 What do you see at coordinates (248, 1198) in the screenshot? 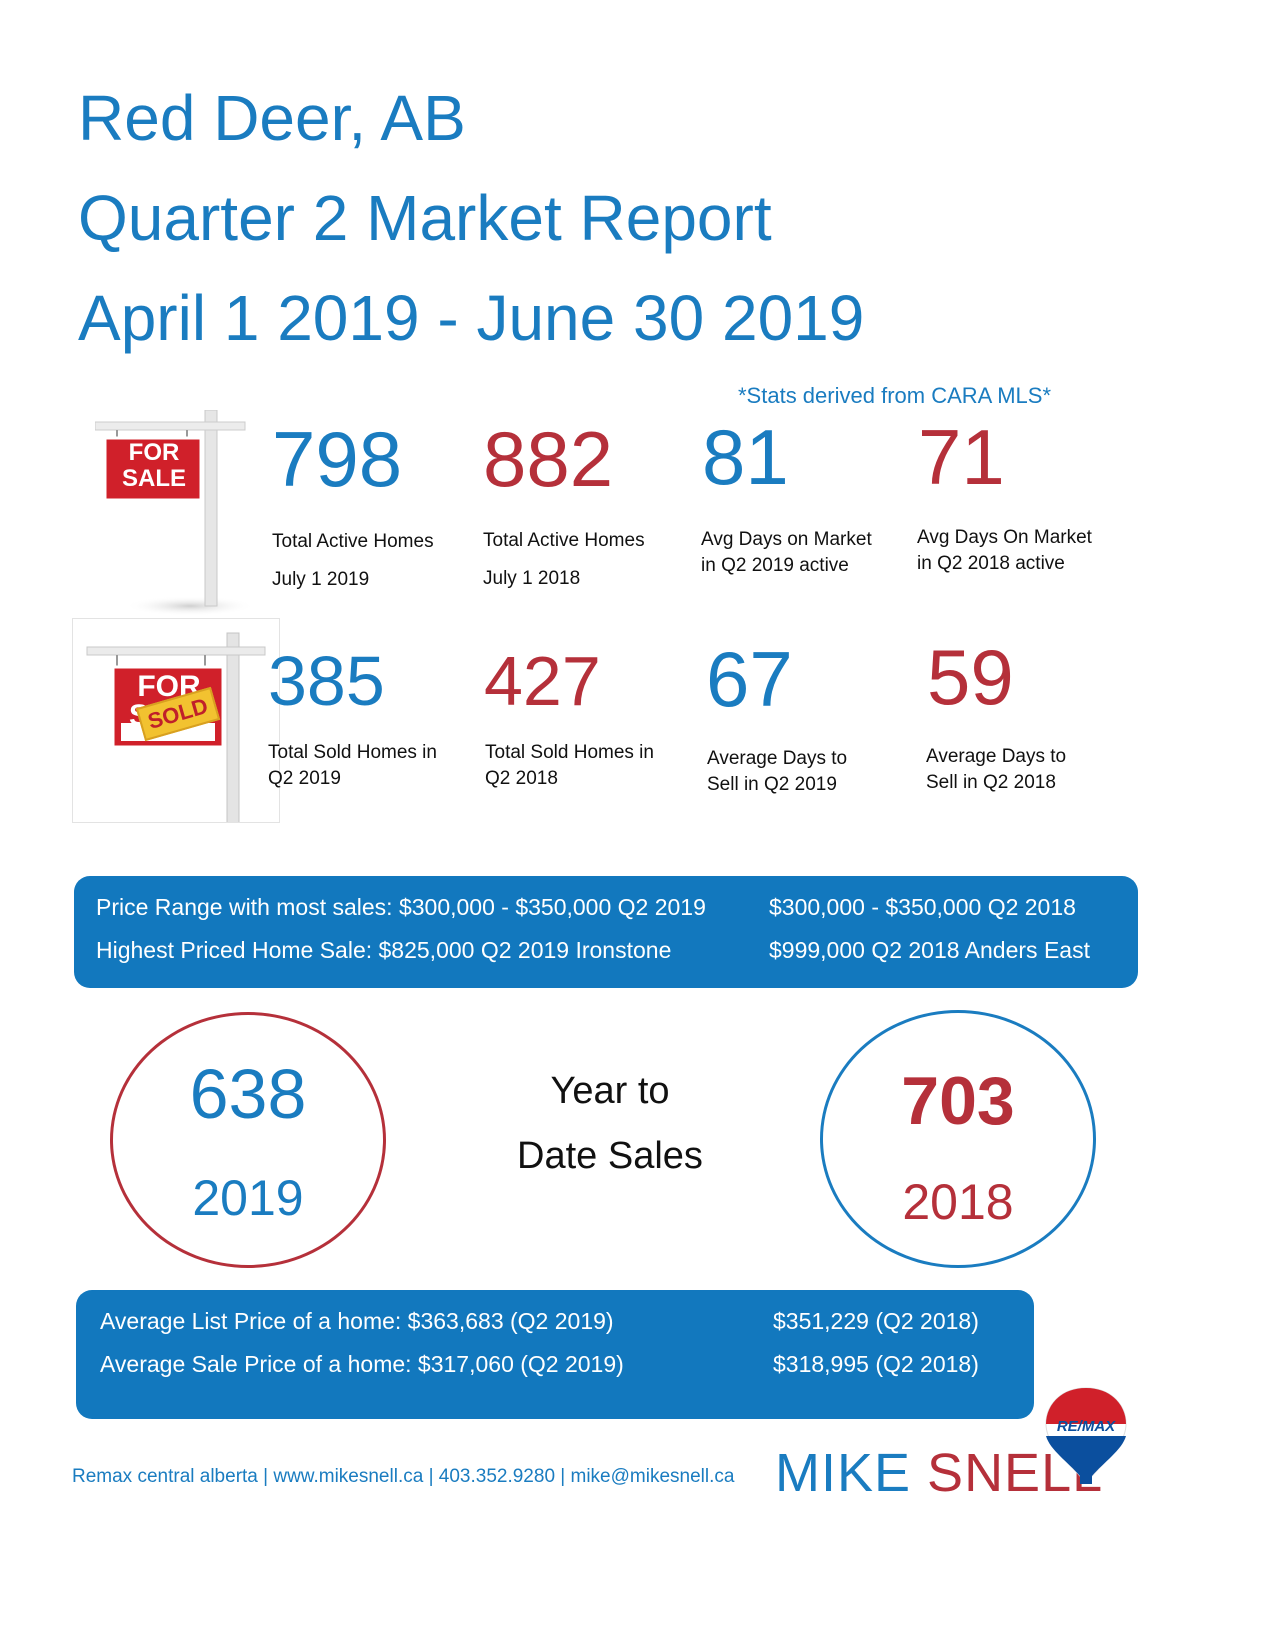
I see `ytd-2019-year: 2019` at bounding box center [248, 1198].